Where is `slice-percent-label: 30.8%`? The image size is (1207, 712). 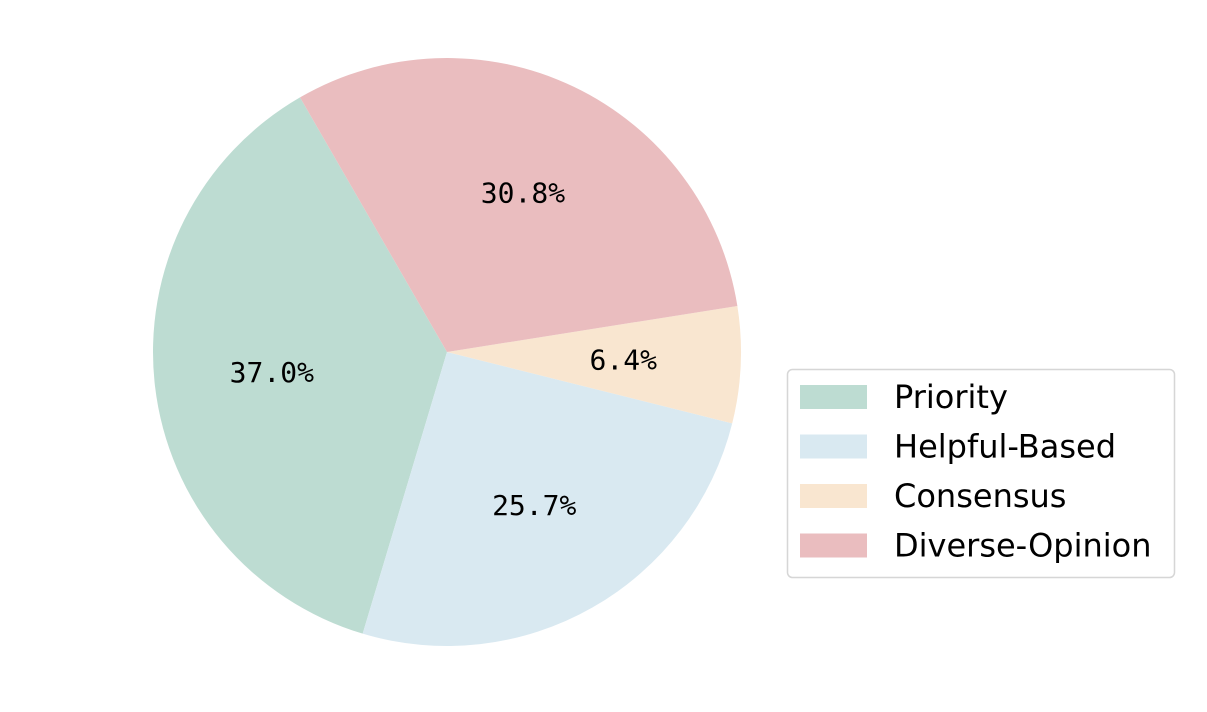
slice-percent-label: 30.8% is located at coordinates (523, 192).